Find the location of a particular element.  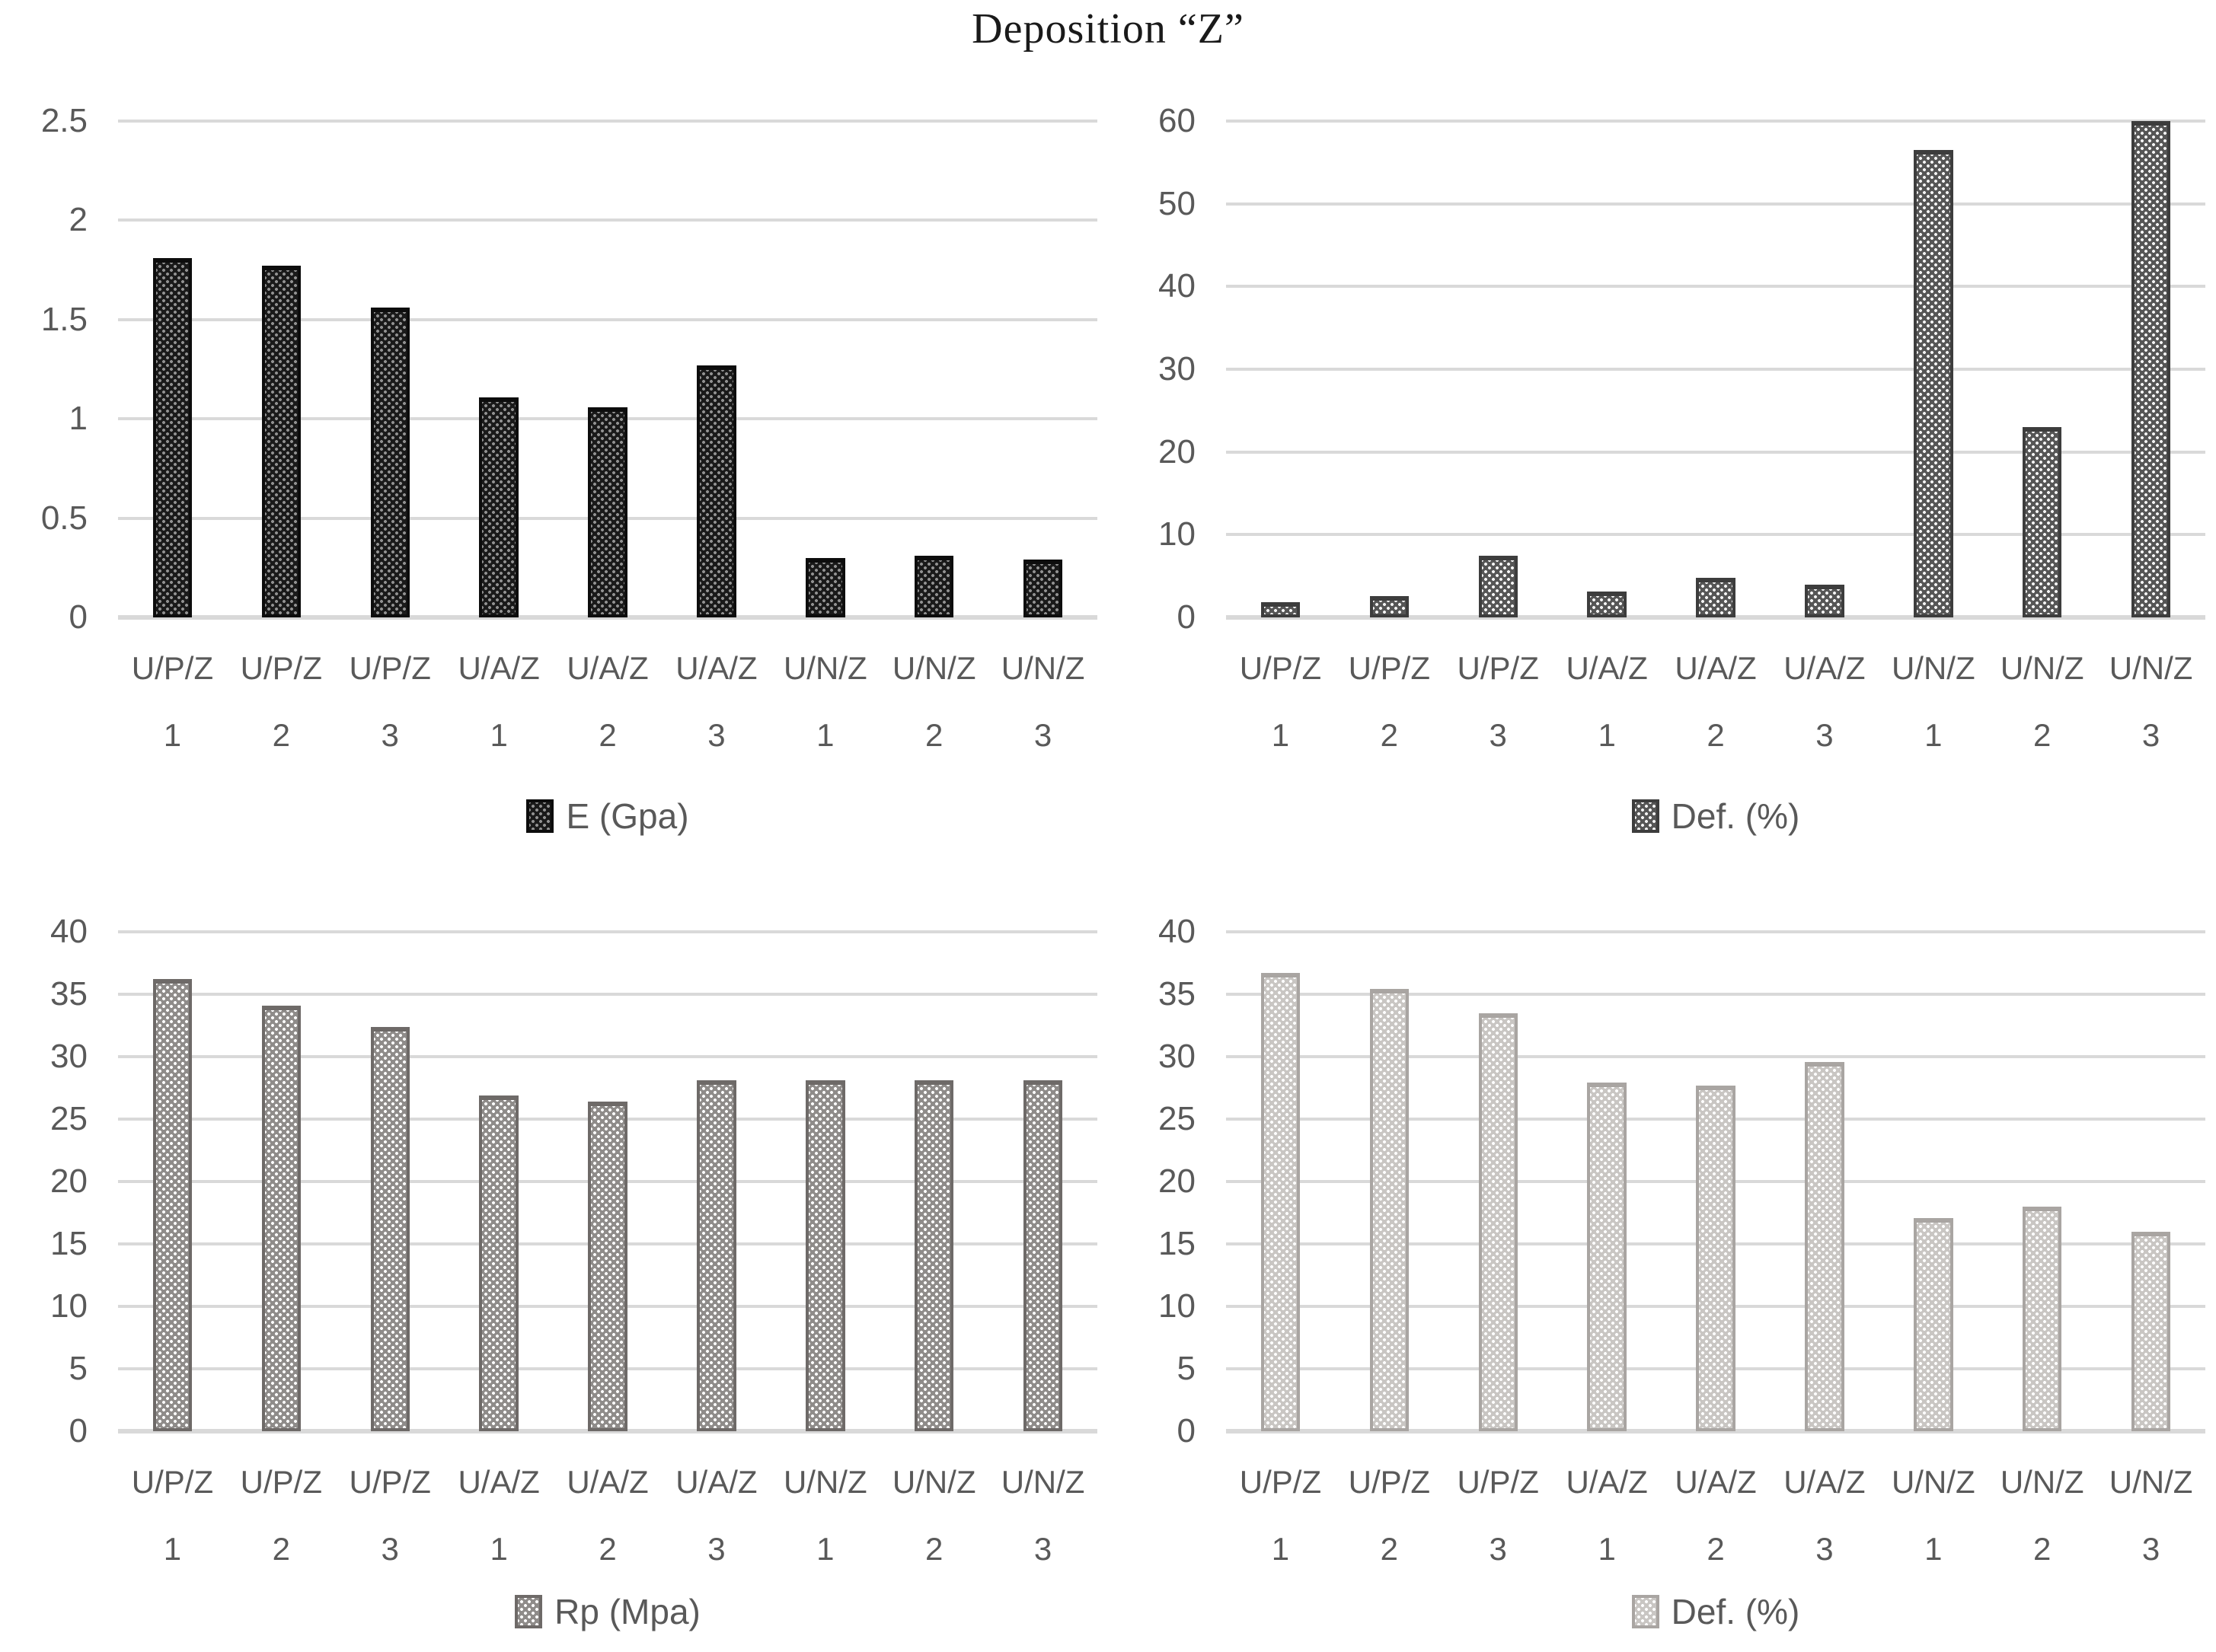

legend: Rp (Mpa) is located at coordinates (607, 1611).